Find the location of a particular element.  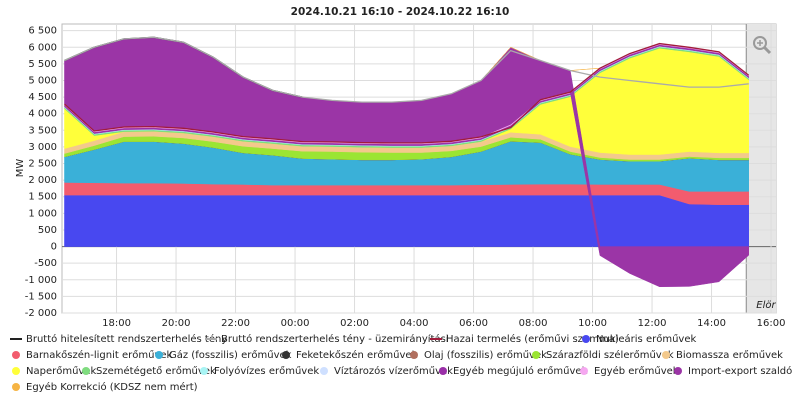

legend-label: Import-export szaldó is located at coordinates (740, 371).